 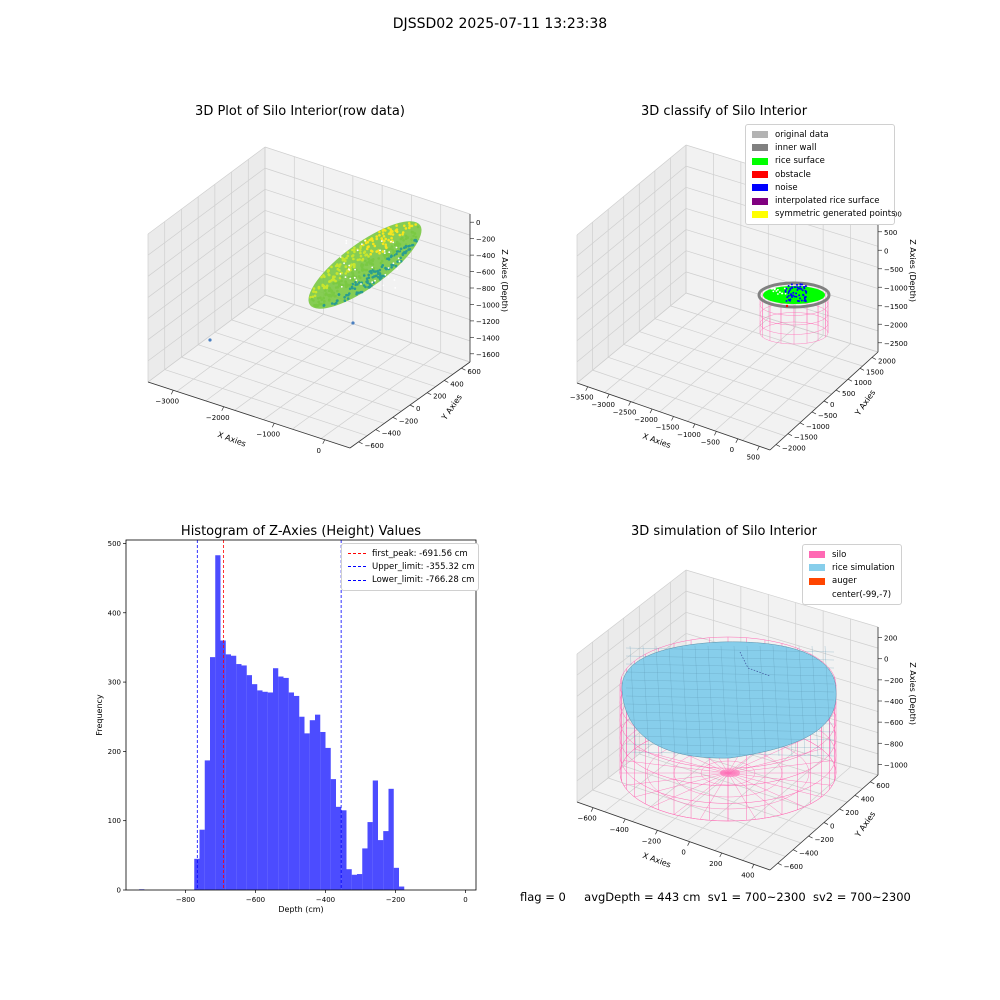 I want to click on x-axis-label: X Axies, so click(x=656, y=441).